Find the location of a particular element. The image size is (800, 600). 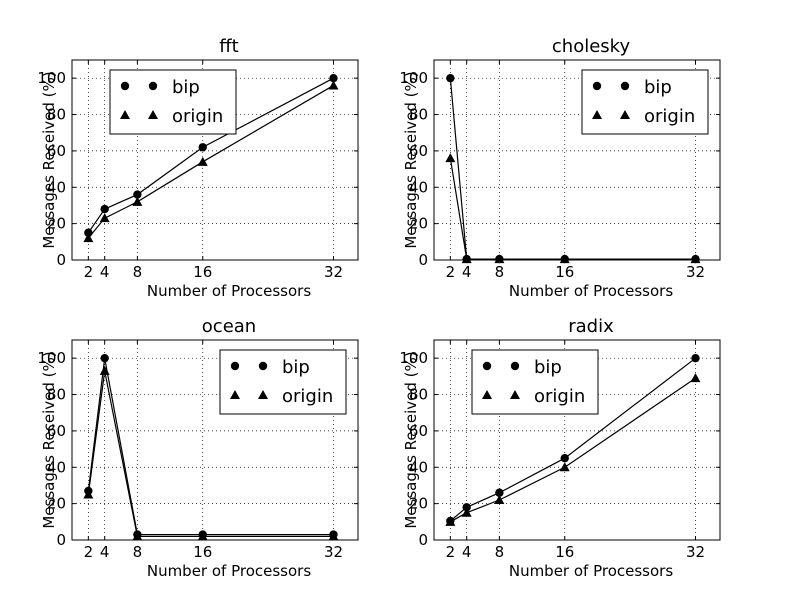

tick-marks is located at coordinates (215, 160).